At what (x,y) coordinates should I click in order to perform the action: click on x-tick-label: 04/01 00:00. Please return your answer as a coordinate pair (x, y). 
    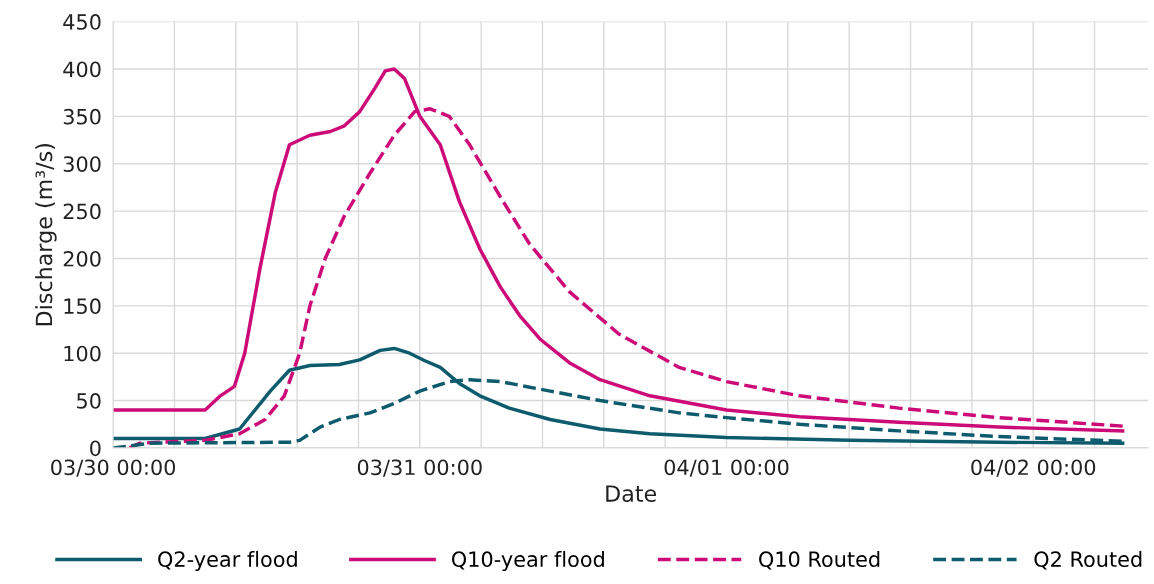
    Looking at the image, I should click on (726, 468).